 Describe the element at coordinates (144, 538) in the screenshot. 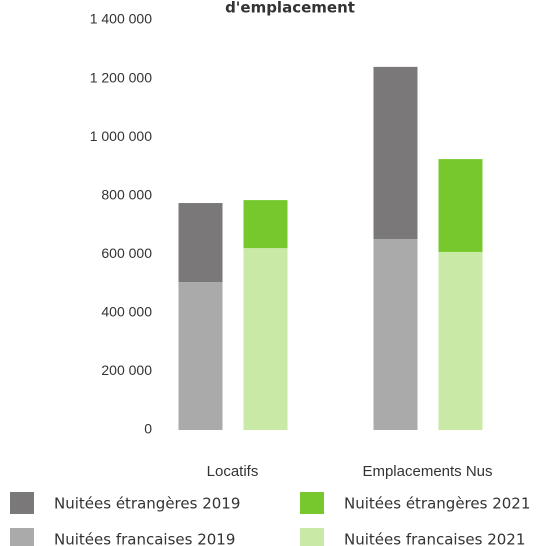

I see `legend-label: Nuitées francaises 2019` at that location.